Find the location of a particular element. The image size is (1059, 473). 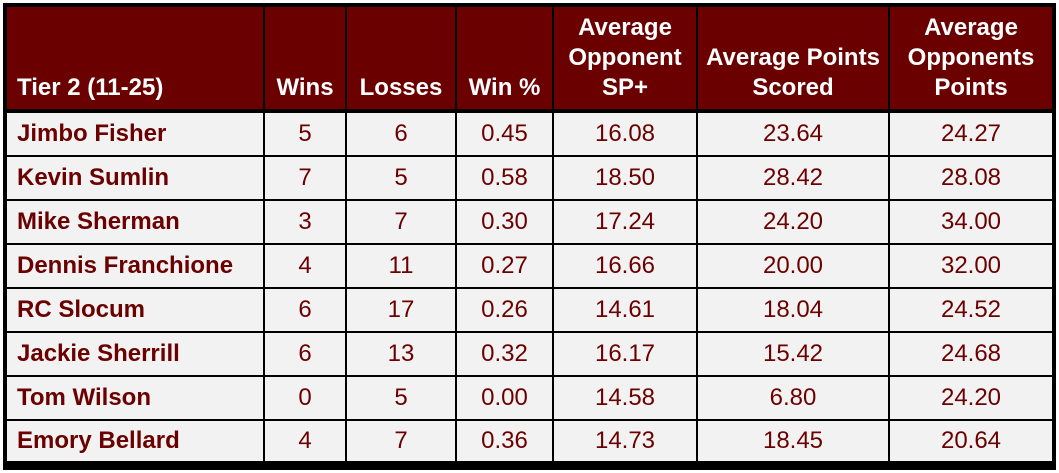

cell-win-pct: 0.45 is located at coordinates (505, 135).